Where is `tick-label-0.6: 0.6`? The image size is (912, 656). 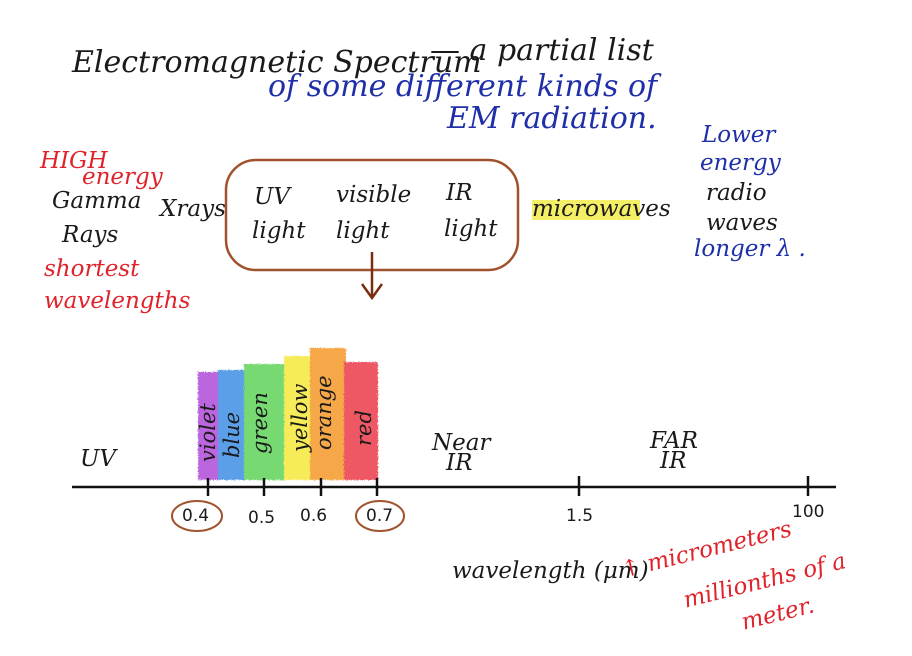 tick-label-0.6: 0.6 is located at coordinates (314, 516).